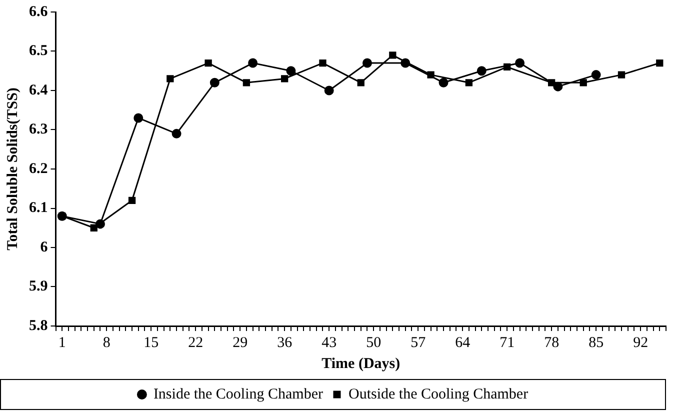 The height and width of the screenshot is (412, 674). Describe the element at coordinates (196, 342) in the screenshot. I see `x-tick-label: 22` at that location.